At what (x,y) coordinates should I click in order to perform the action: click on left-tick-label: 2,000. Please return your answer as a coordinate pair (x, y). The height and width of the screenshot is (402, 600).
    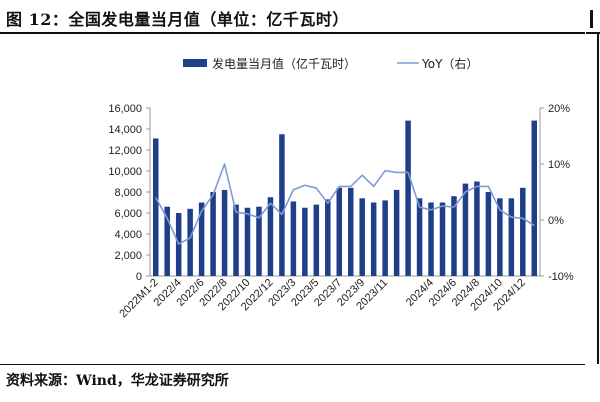
    Looking at the image, I should click on (128, 256).